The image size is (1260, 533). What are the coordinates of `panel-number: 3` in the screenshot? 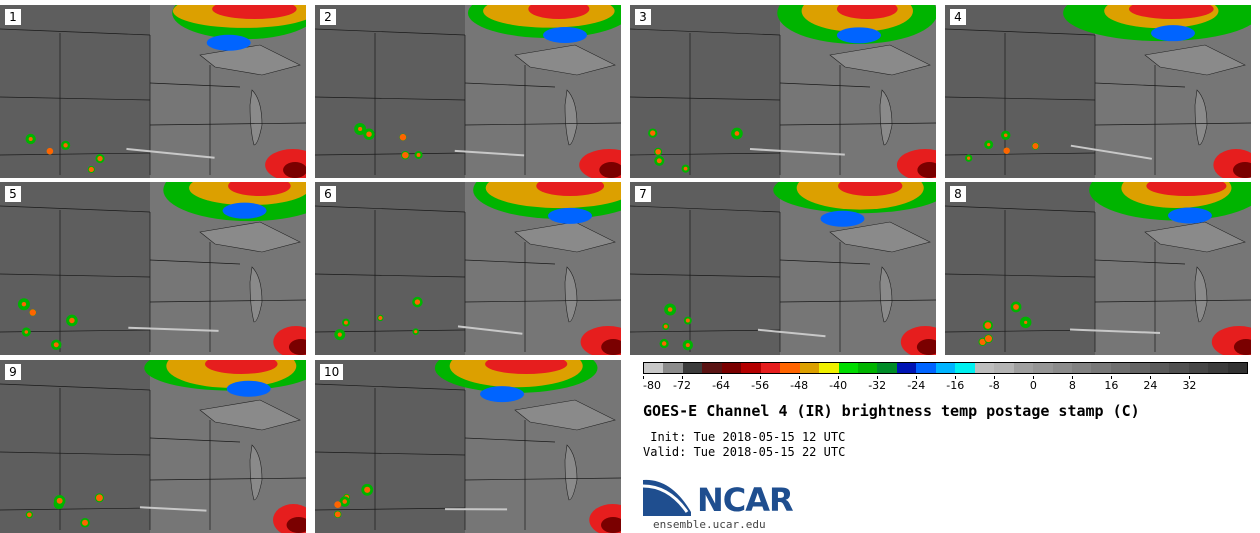 It's located at (643, 17).